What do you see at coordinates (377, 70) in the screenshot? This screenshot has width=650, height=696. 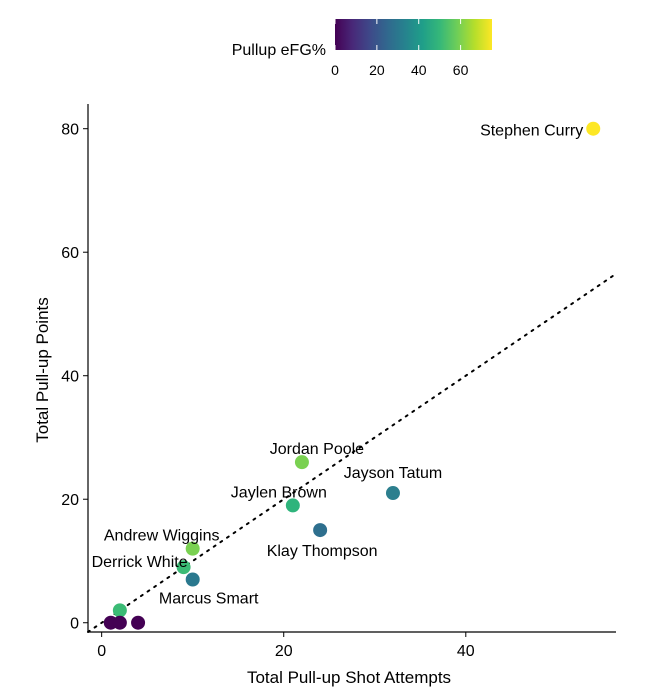 I see `legend-tick-label: 20` at bounding box center [377, 70].